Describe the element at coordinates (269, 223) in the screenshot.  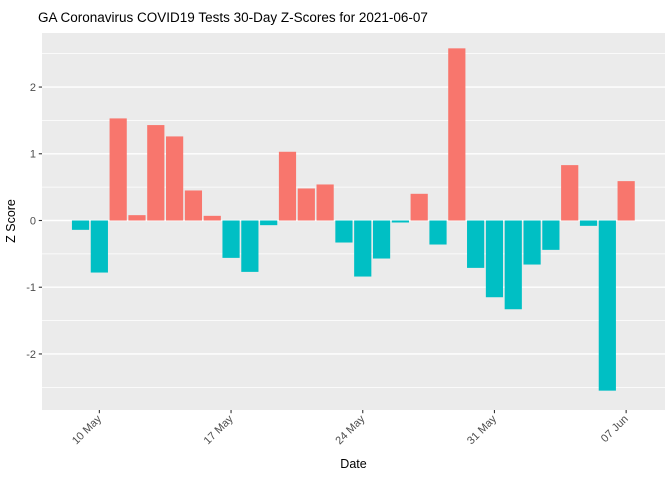
I see `bar-19-may` at that location.